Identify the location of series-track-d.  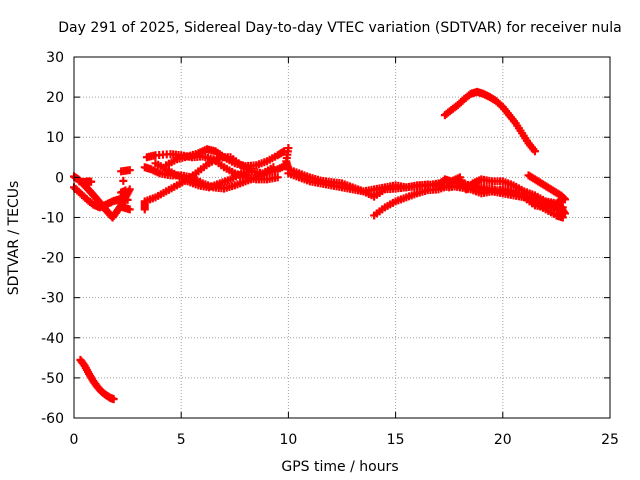
(85, 182).